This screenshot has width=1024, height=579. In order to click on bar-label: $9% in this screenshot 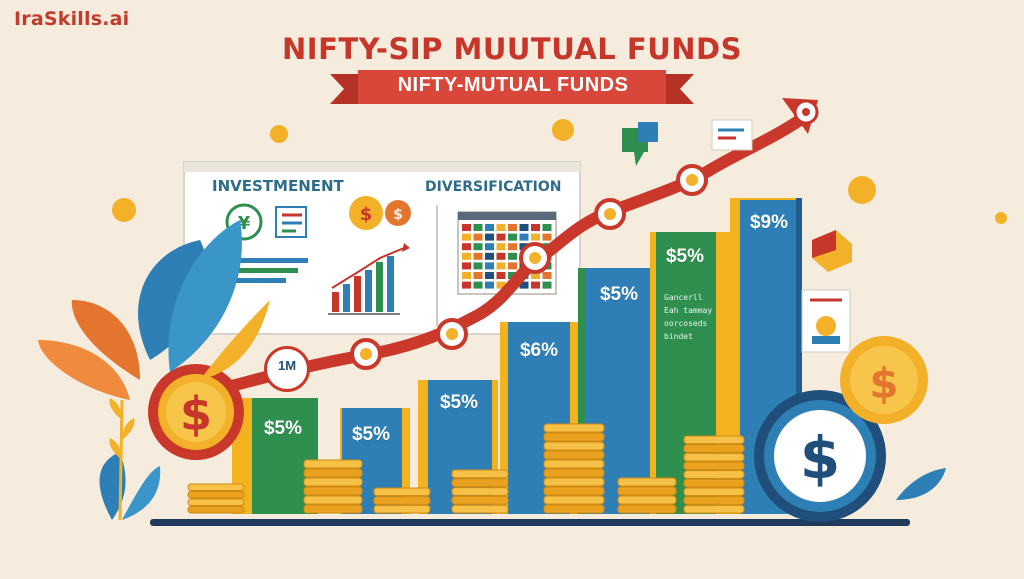, I will do `click(769, 222)`.